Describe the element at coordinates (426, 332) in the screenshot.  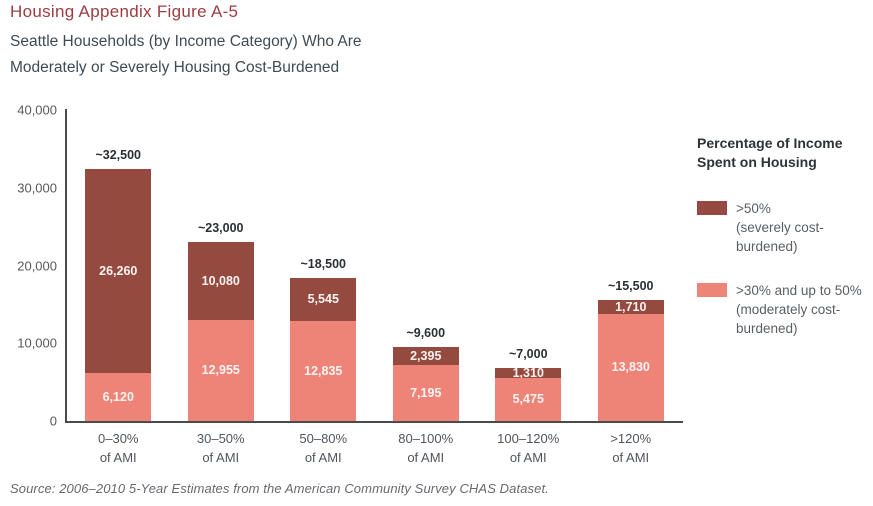
I see `bar-total-label: ~9,600` at that location.